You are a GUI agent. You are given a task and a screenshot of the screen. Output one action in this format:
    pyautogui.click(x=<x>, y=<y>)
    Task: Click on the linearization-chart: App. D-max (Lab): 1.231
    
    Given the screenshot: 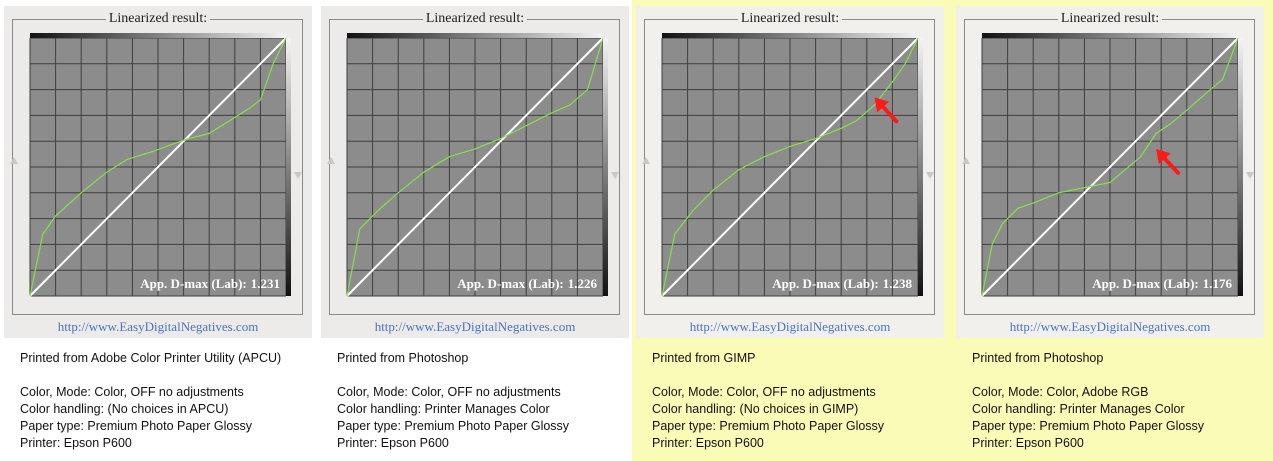 What is the action you would take?
    pyautogui.click(x=156, y=165)
    